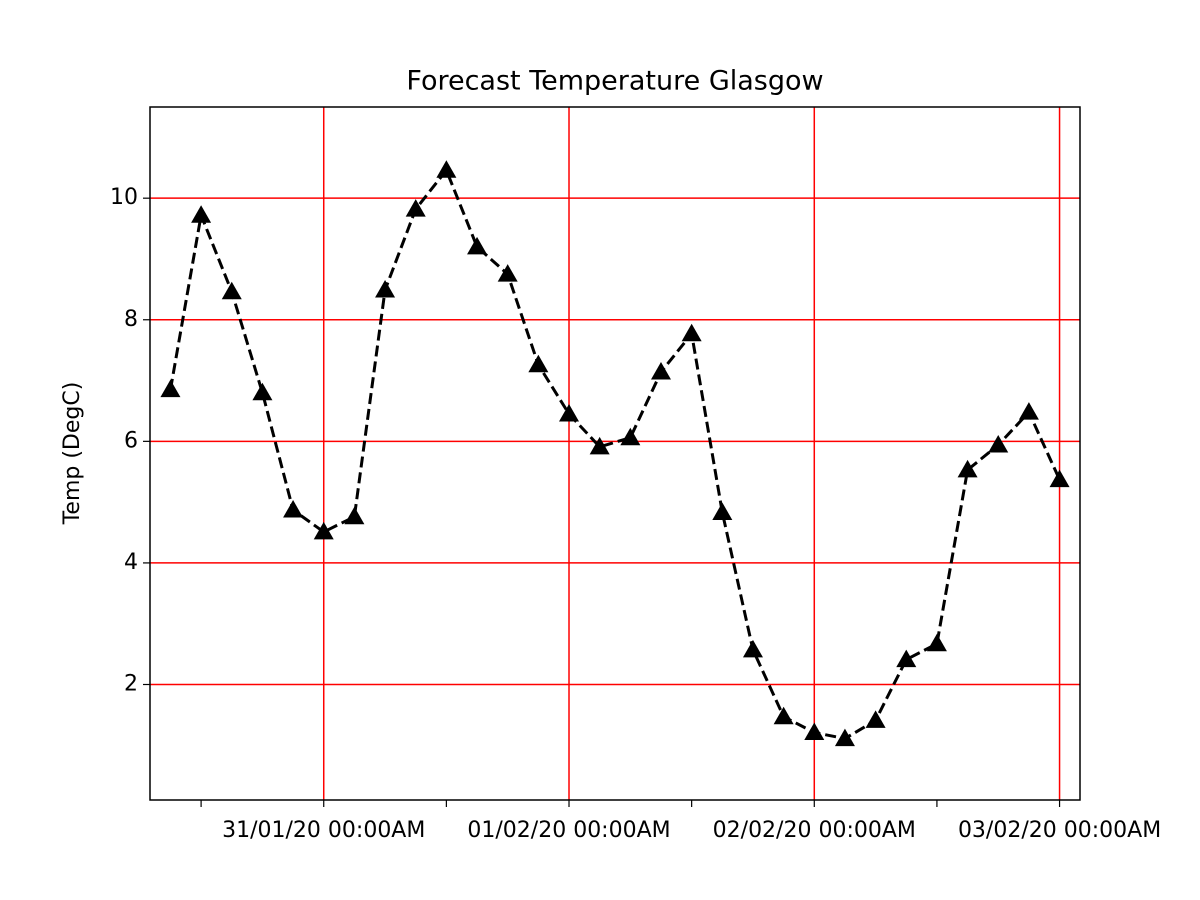  I want to click on x-tick-label: 02/02/20 00:00AM, so click(814, 830).